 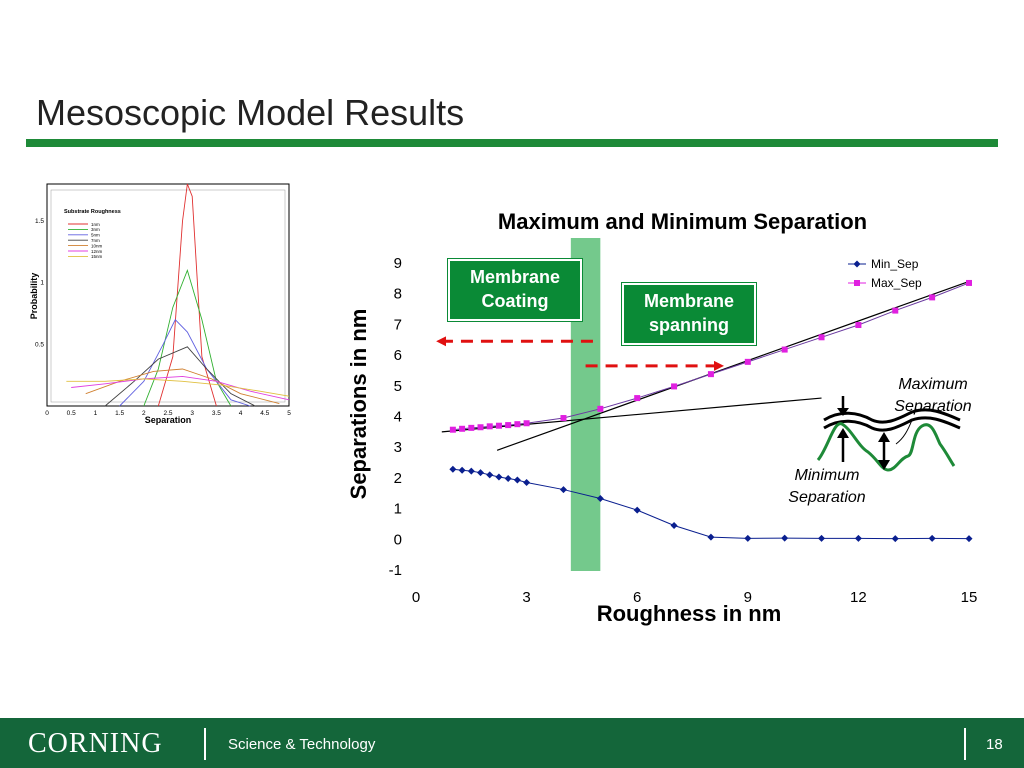 I want to click on footer-department: Science & Technology, so click(x=302, y=744).